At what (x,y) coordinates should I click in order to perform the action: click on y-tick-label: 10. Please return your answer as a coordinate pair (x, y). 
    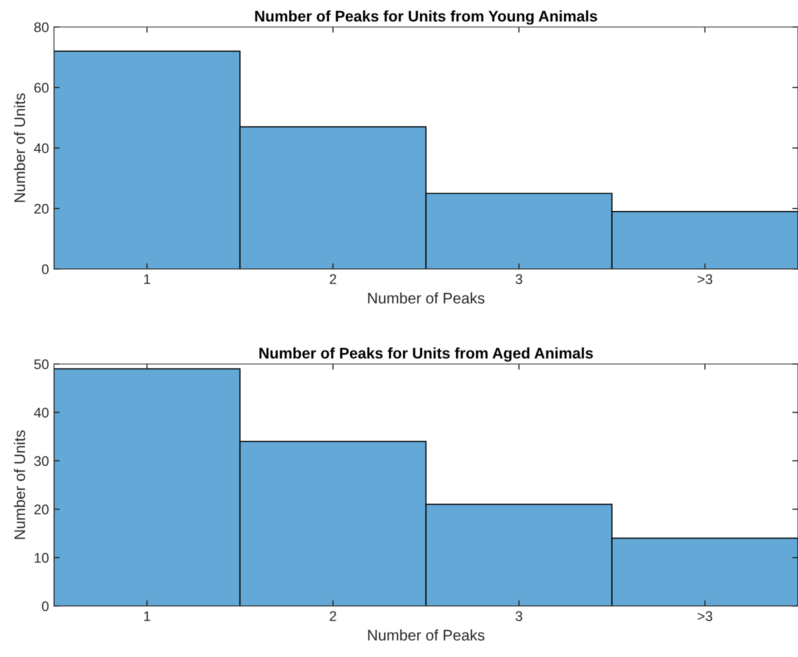
    Looking at the image, I should click on (41, 557).